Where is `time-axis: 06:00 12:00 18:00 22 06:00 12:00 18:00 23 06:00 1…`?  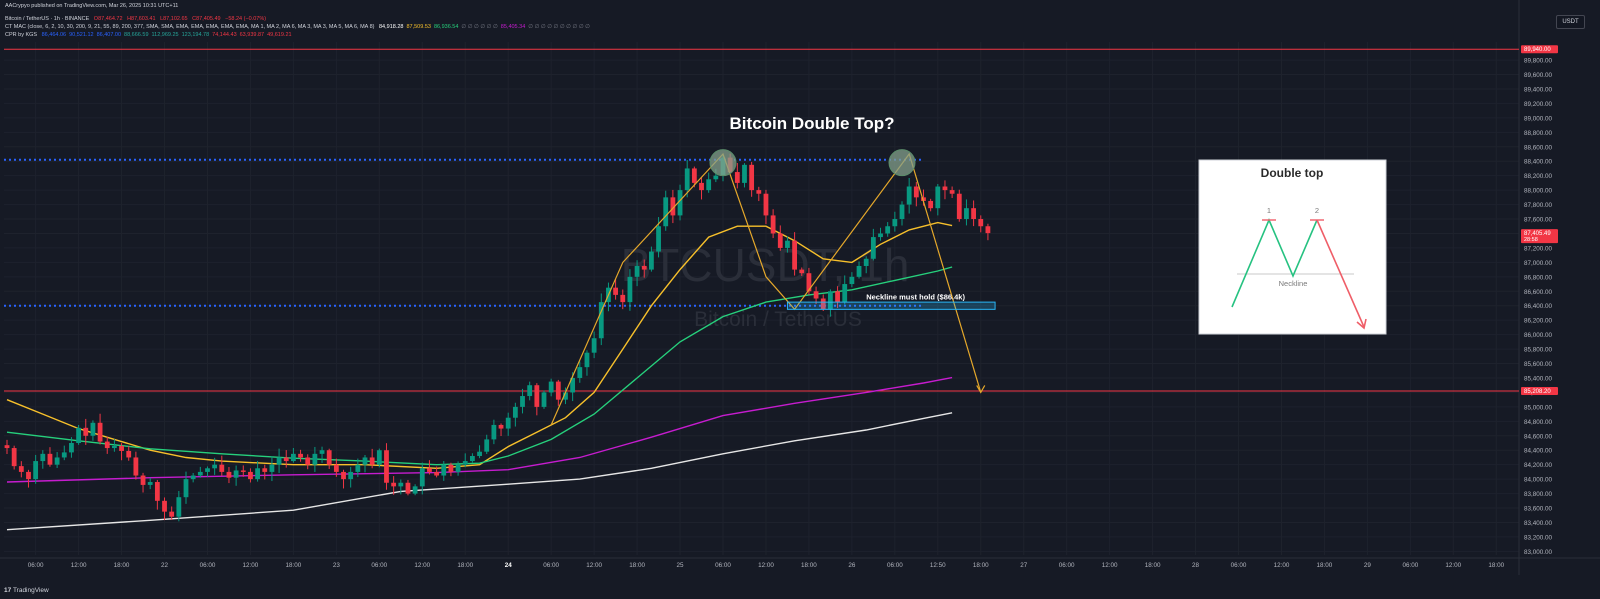
time-axis: 06:00 12:00 18:00 22 06:00 12:00 18:00 23 06:00 1… is located at coordinates (766, 565).